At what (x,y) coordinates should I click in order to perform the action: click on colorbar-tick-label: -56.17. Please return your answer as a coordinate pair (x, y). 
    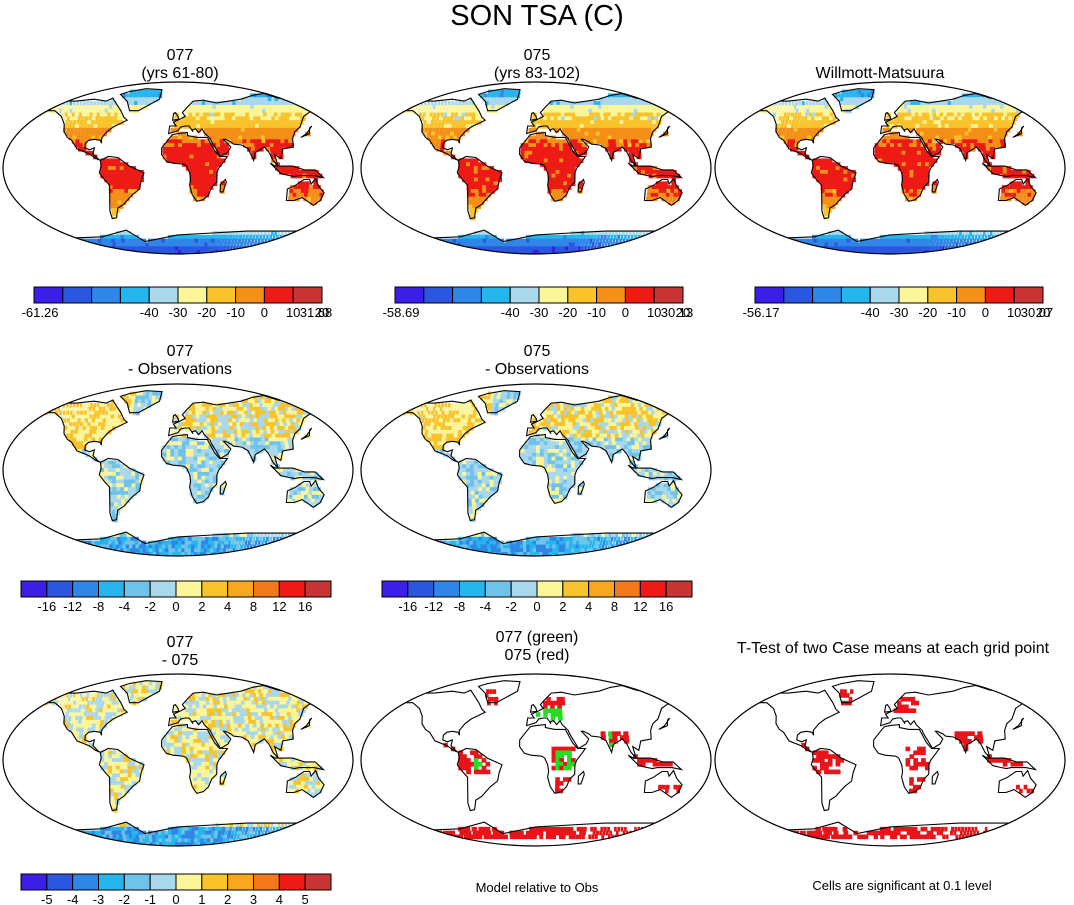
    Looking at the image, I should click on (761, 312).